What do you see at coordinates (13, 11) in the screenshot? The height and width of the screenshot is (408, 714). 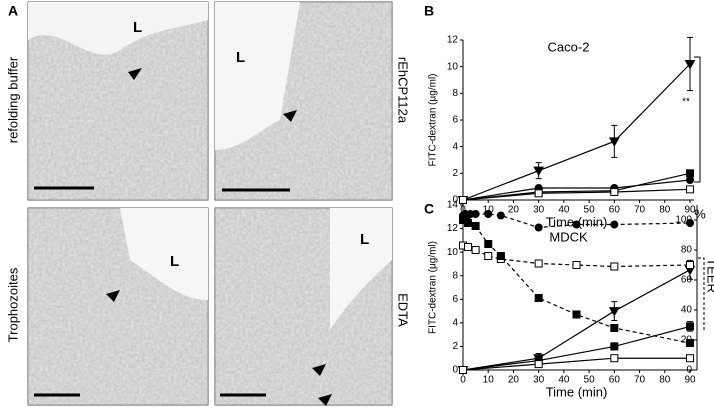 I see `panel-letter: A` at bounding box center [13, 11].